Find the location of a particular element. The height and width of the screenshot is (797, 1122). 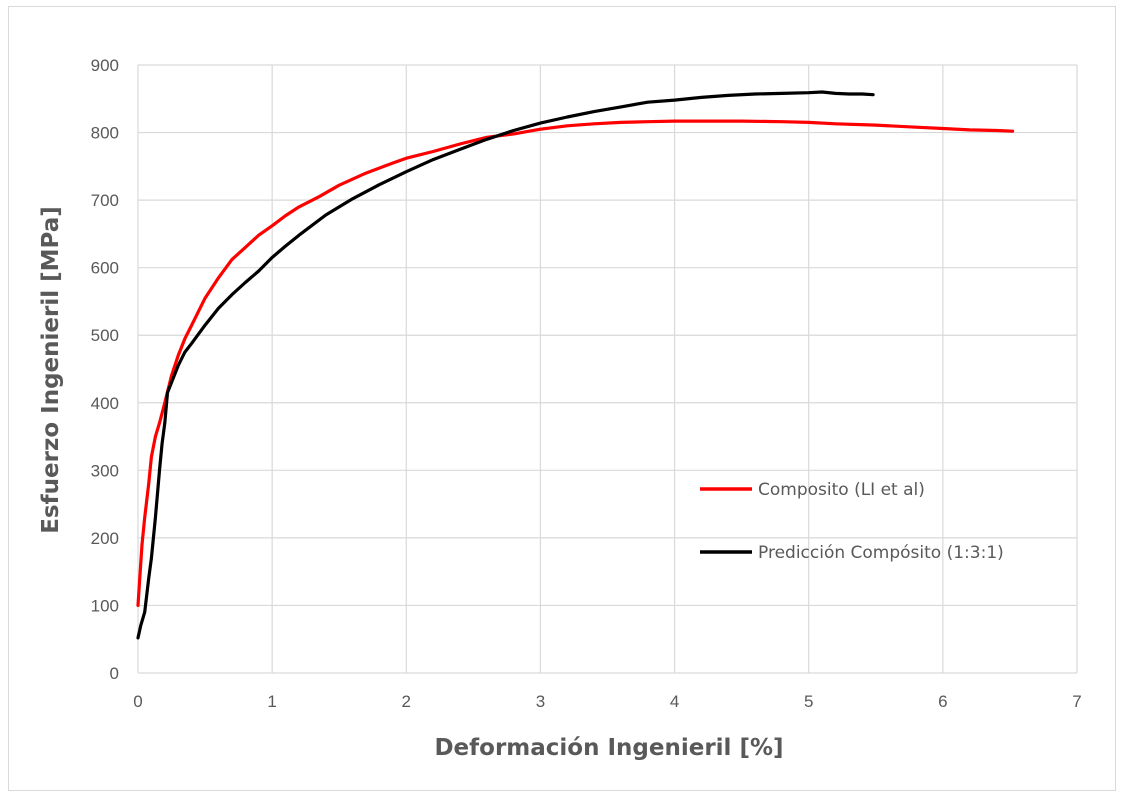

legend-label-series-1: Composito (LI et al) is located at coordinates (841, 490).